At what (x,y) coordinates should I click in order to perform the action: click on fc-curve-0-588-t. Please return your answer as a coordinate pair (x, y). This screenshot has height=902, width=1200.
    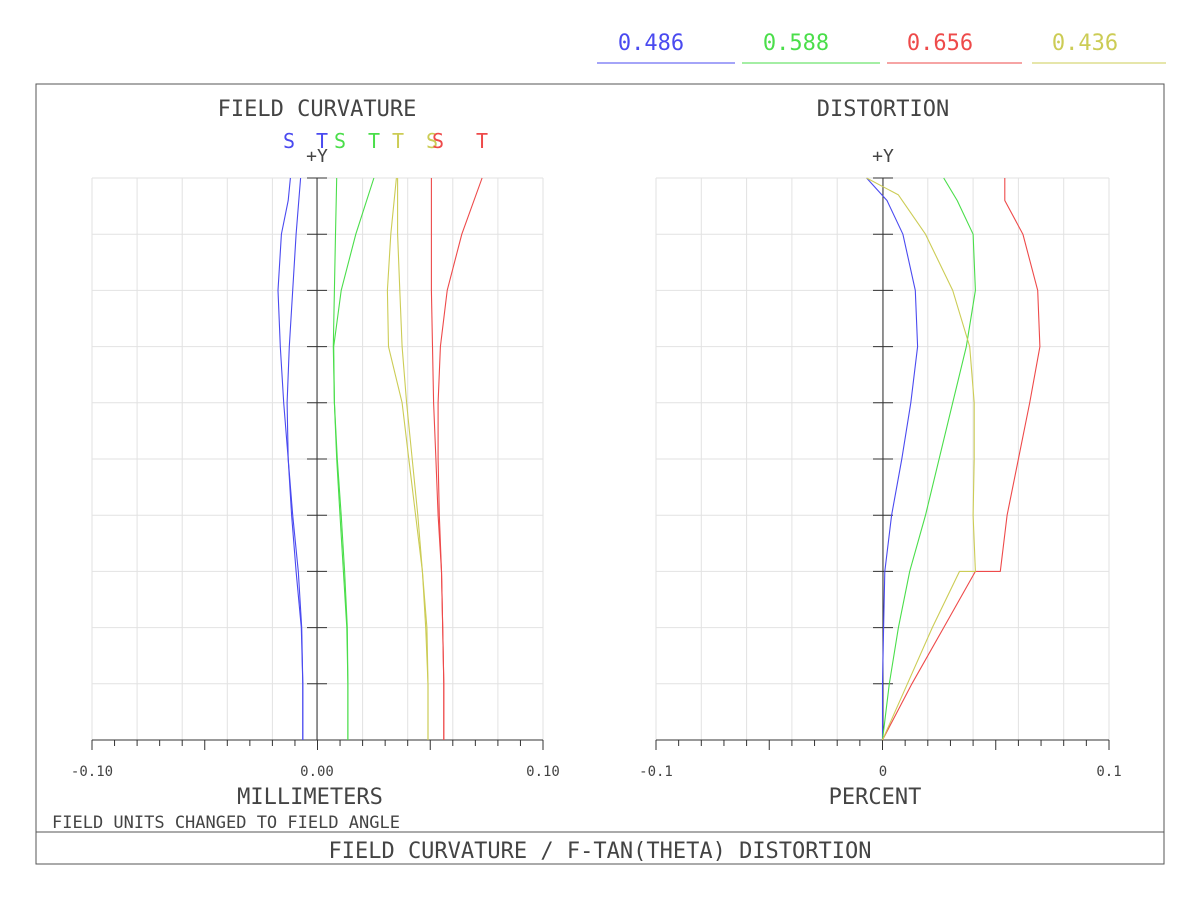
    Looking at the image, I should click on (354, 458).